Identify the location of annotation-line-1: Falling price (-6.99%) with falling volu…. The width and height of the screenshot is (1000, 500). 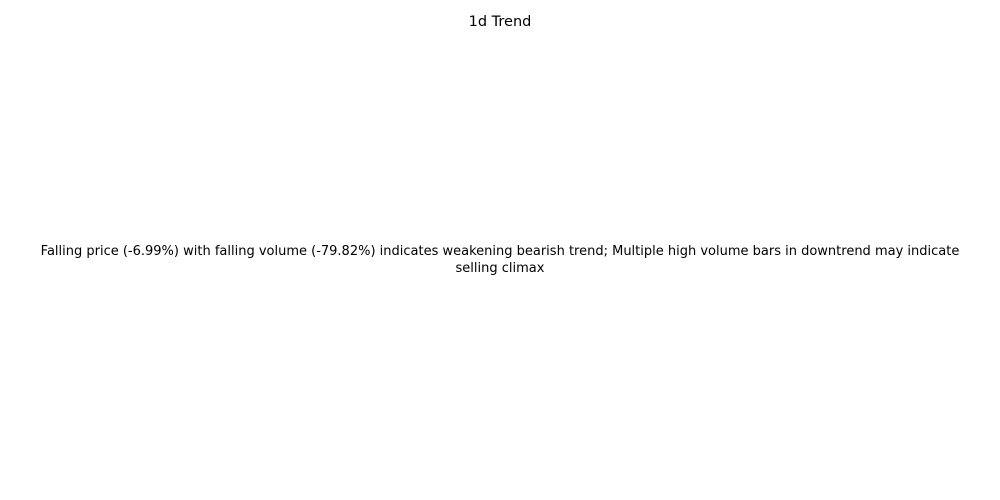
(500, 251).